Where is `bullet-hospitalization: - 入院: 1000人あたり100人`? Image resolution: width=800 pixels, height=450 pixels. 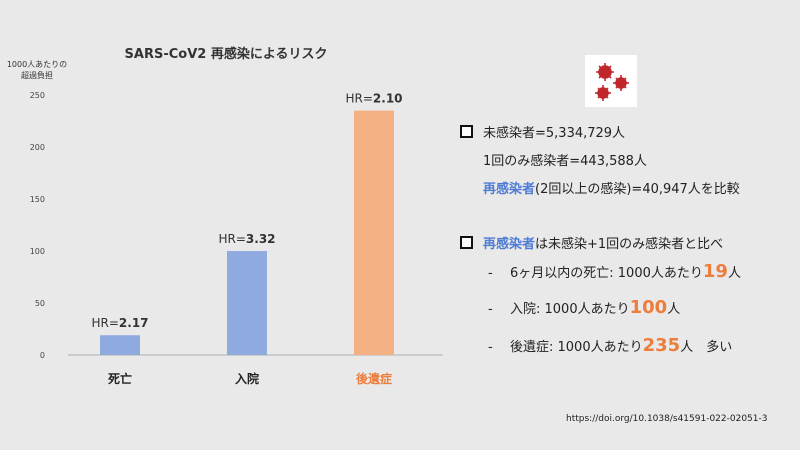 bullet-hospitalization: - 入院: 1000人あたり100人 is located at coordinates (584, 307).